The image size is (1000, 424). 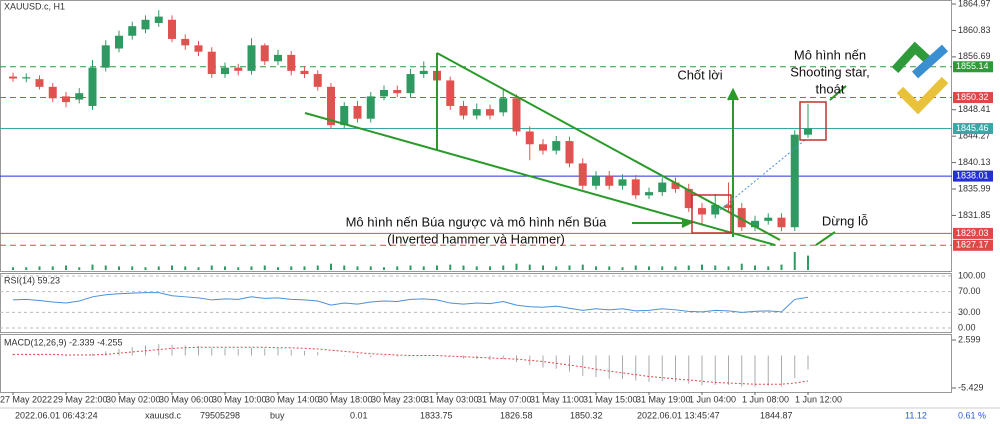 I want to click on macd-frame, so click(x=476, y=363).